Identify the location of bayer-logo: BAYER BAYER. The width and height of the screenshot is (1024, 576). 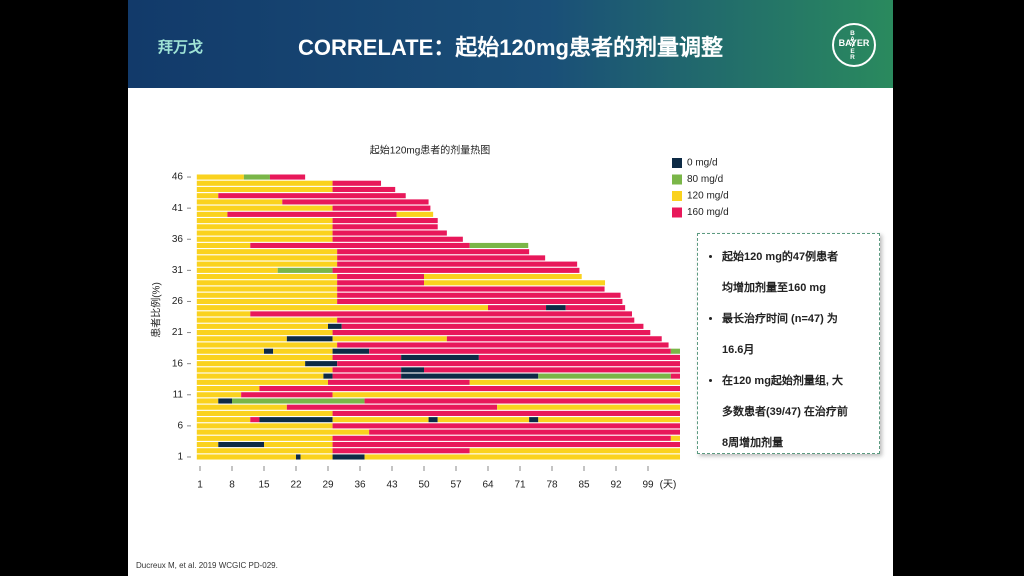
(854, 45).